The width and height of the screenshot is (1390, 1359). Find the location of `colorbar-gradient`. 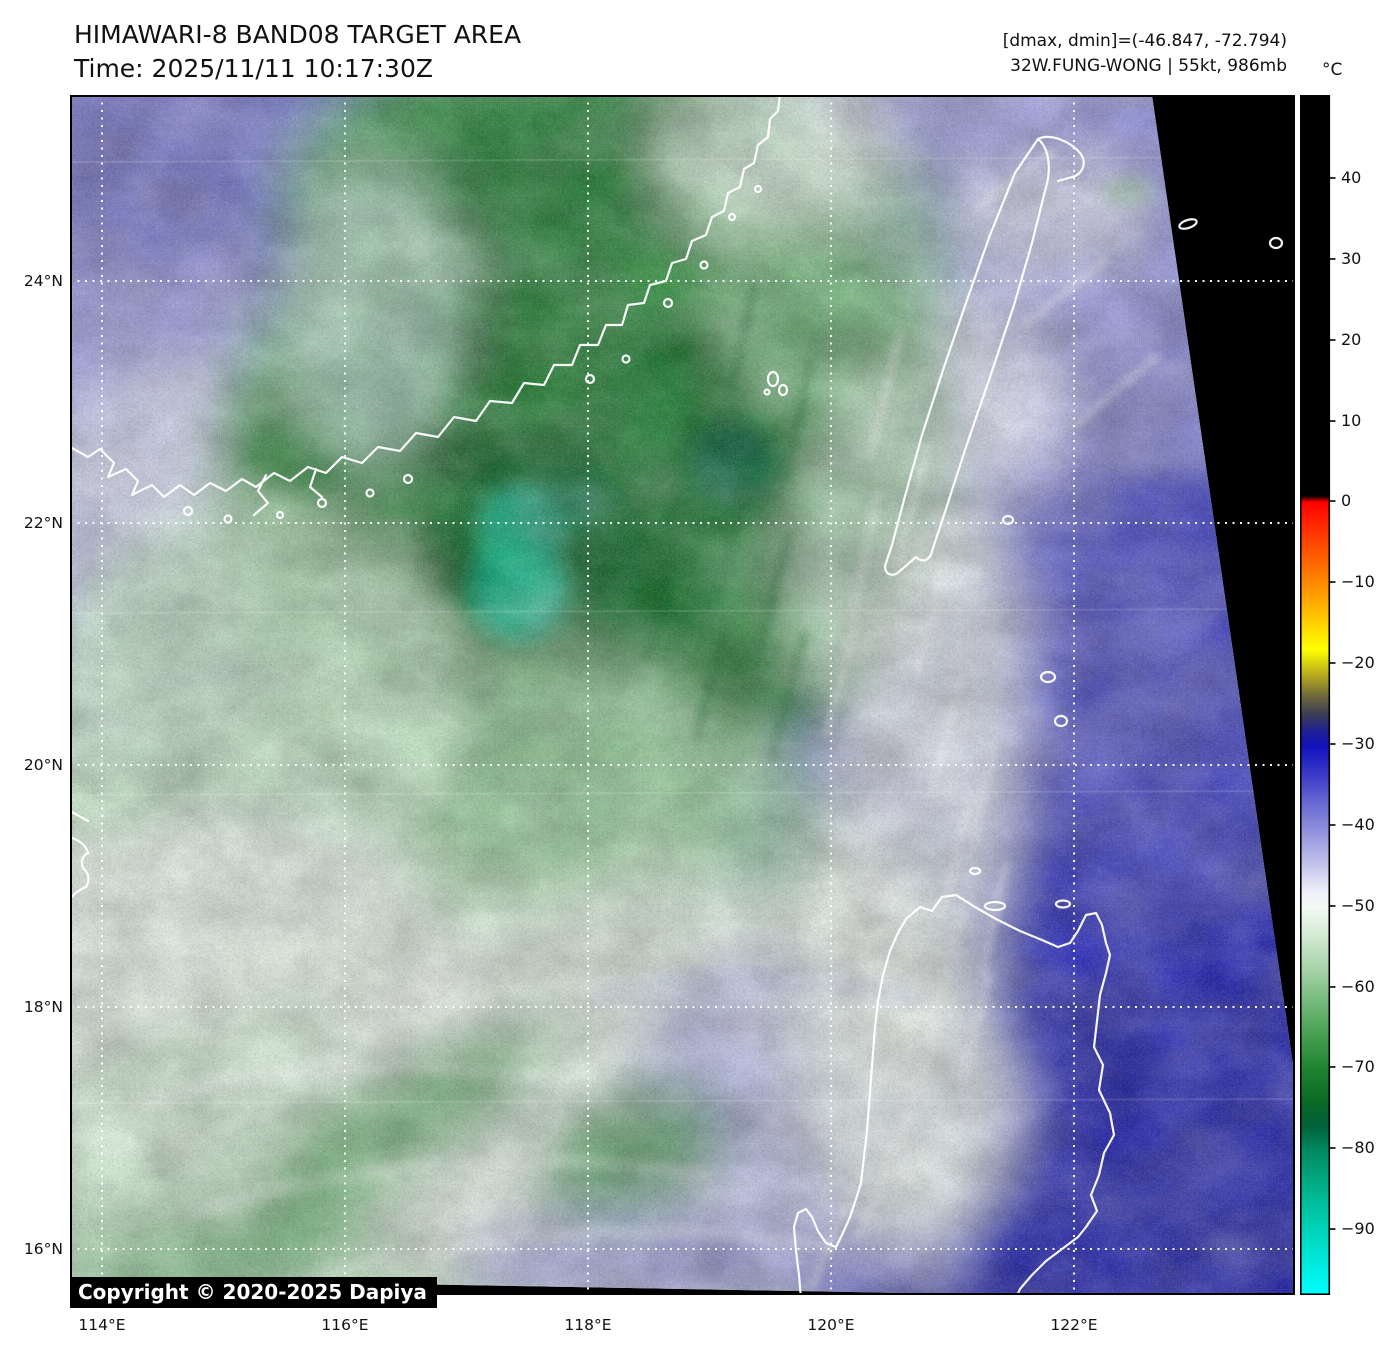

colorbar-gradient is located at coordinates (1315, 695).